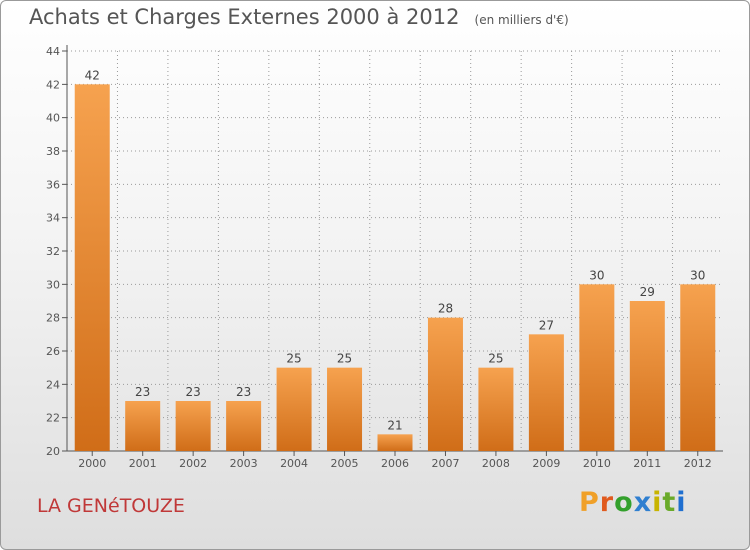 The width and height of the screenshot is (750, 550). Describe the element at coordinates (647, 376) in the screenshot. I see `bar-2011` at that location.